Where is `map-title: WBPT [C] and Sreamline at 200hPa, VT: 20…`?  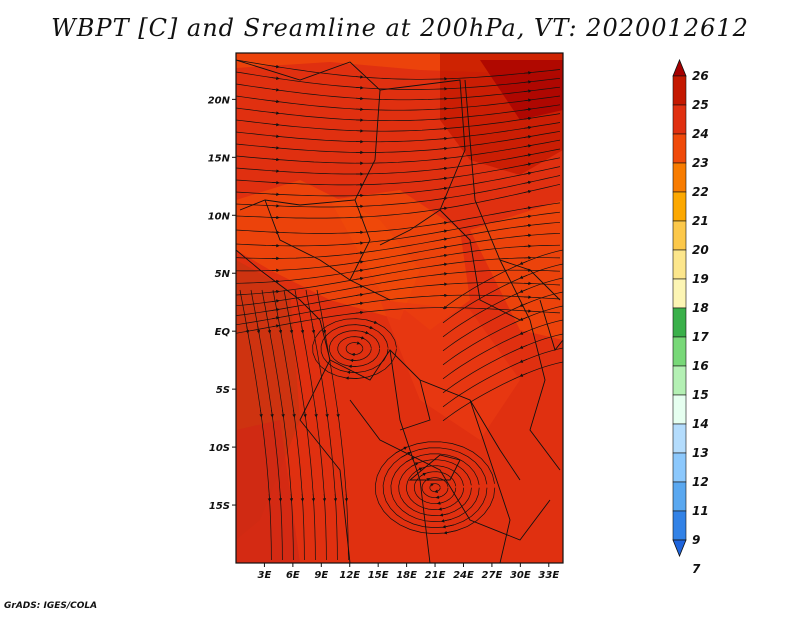
map-title: WBPT [C] and Sreamline at 200hPa, VT: 20… is located at coordinates (400, 28).